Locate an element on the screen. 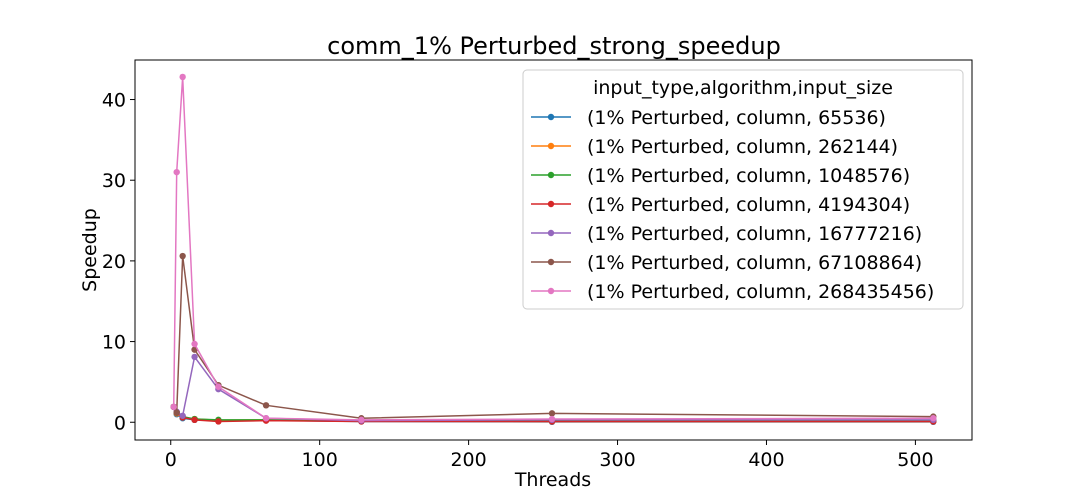 This screenshot has width=1080, height=504. y-tick-label: 0 is located at coordinates (120, 423).